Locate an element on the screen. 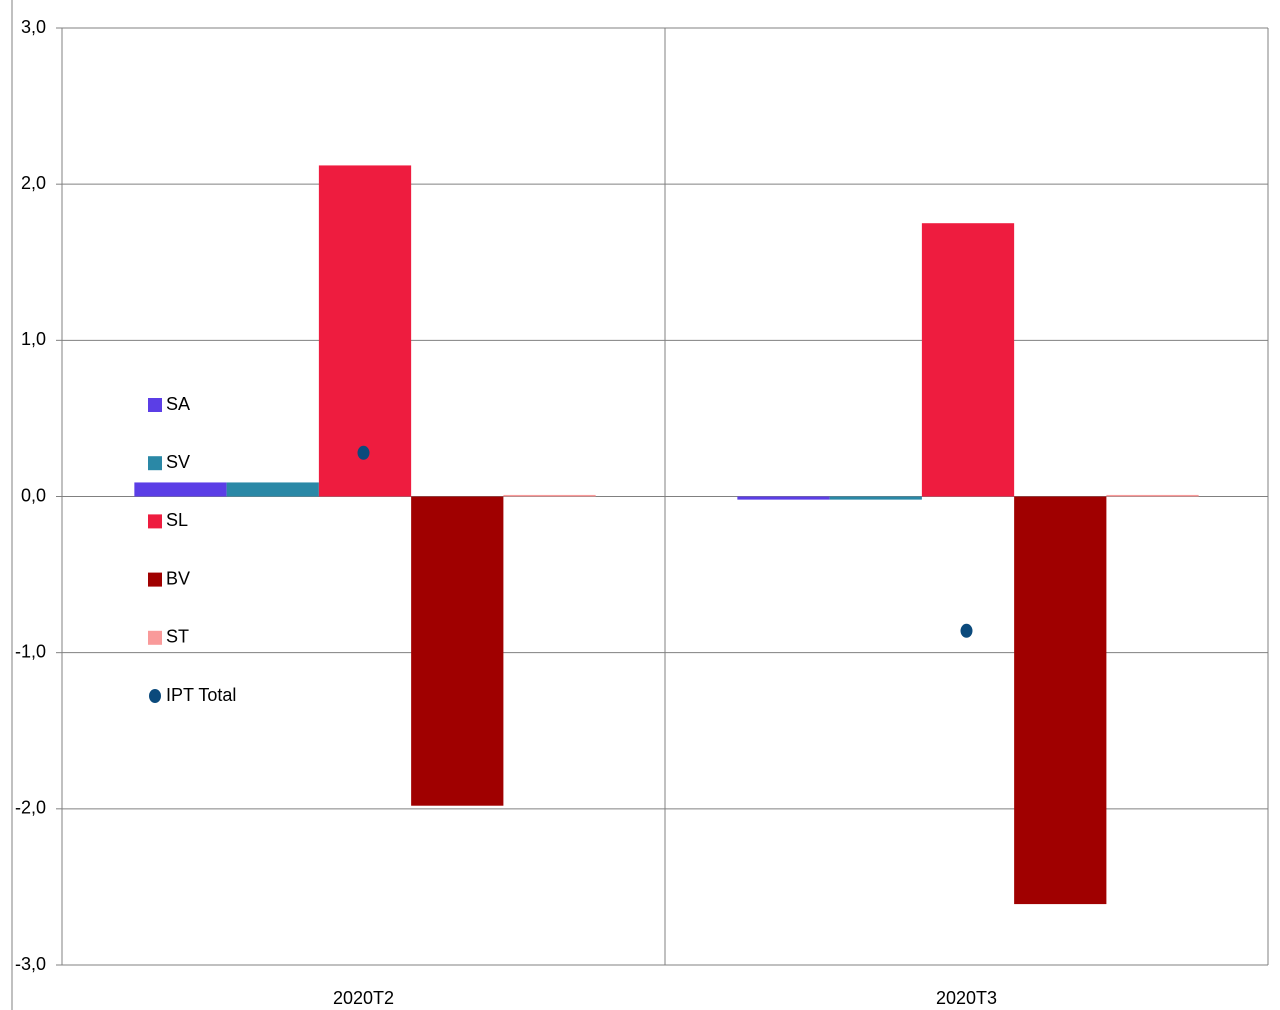  y-tick-label: -3,0 is located at coordinates (30, 964).